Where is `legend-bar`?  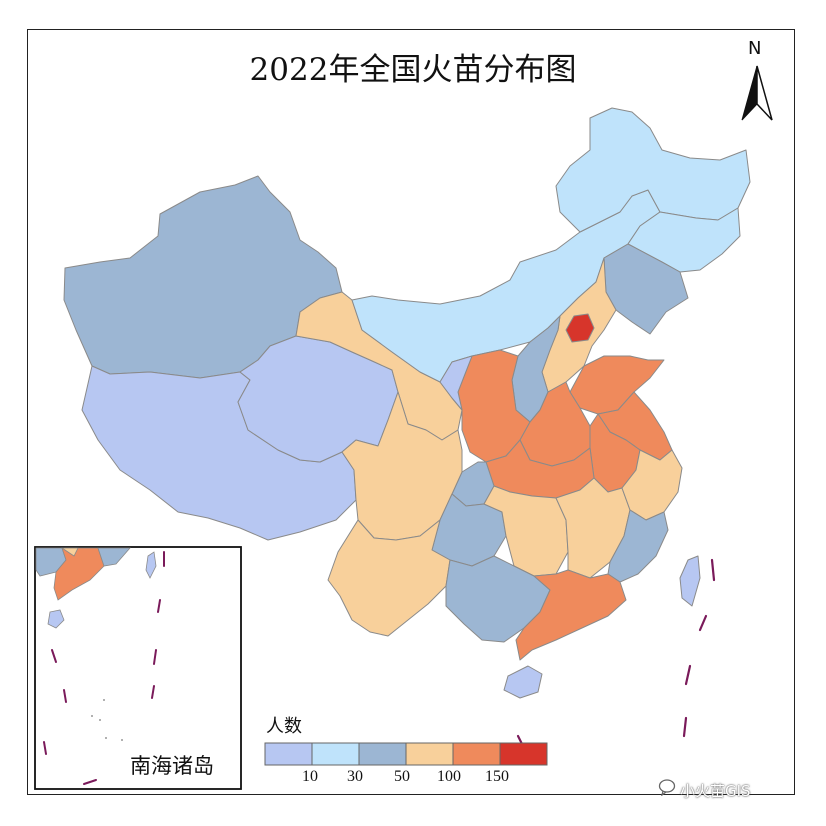 legend-bar is located at coordinates (406, 754).